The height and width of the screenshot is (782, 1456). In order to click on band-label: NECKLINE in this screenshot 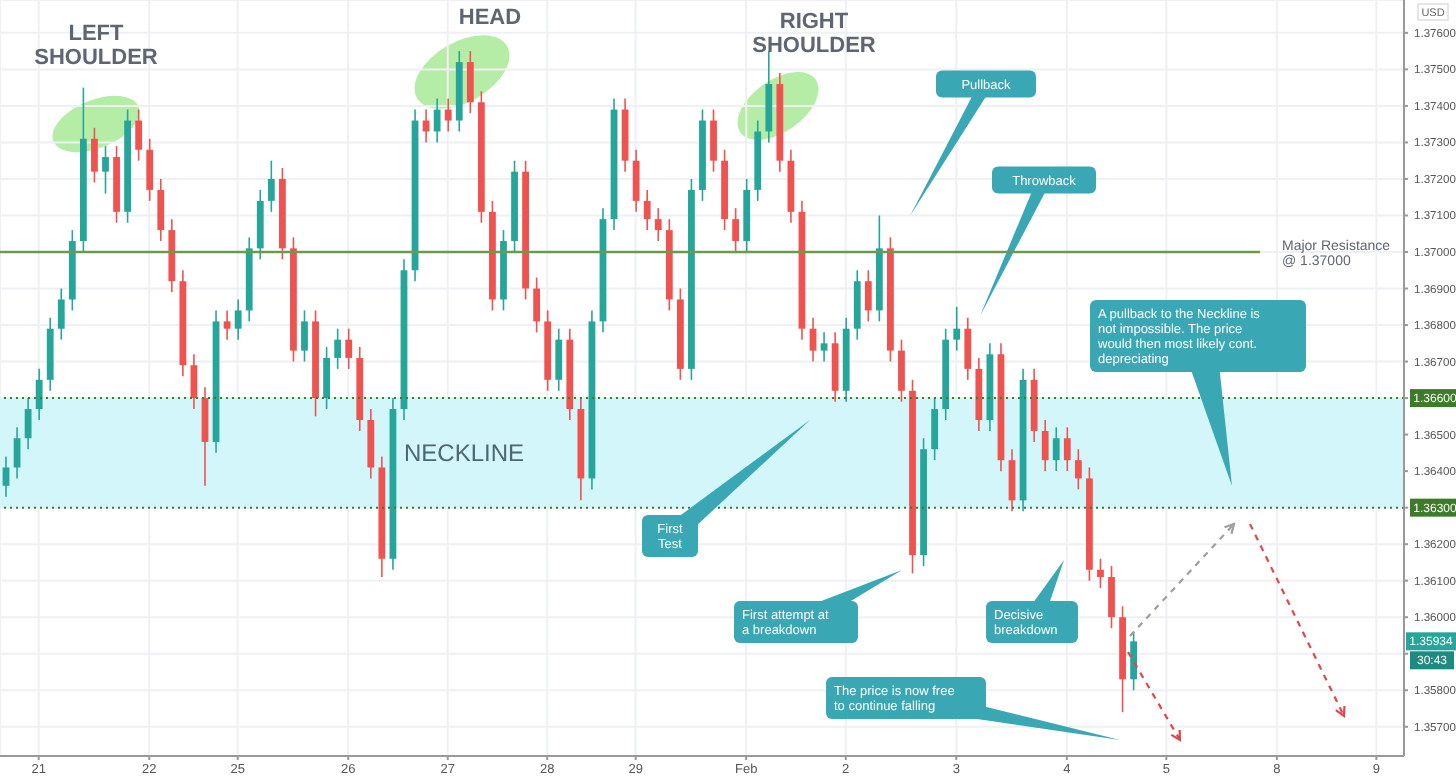, I will do `click(464, 452)`.